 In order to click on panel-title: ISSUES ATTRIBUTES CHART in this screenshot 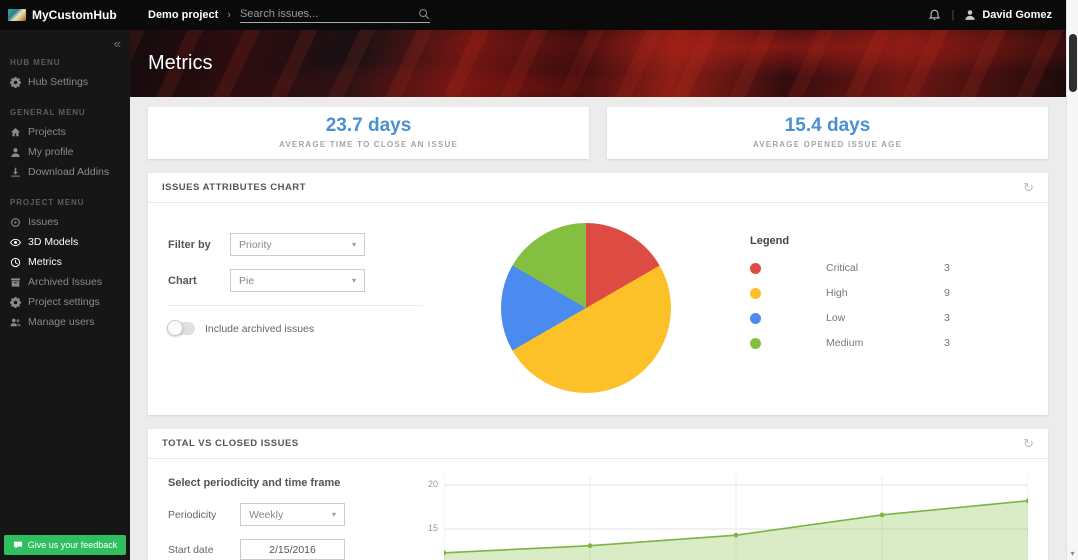, I will do `click(234, 187)`.